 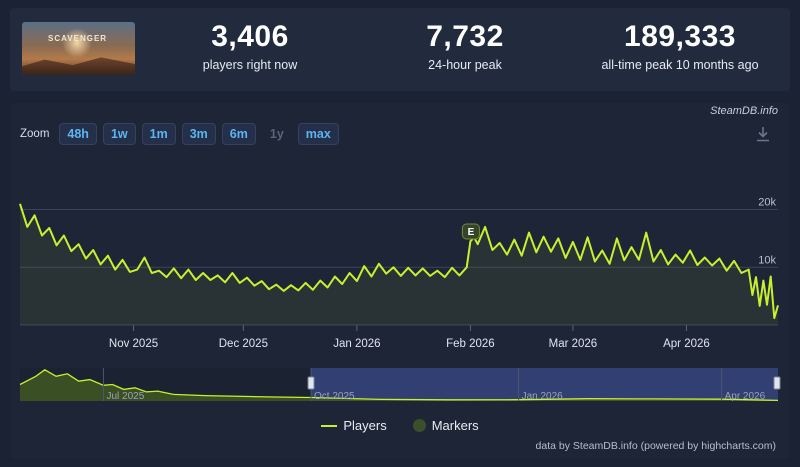 What do you see at coordinates (318, 134) in the screenshot?
I see `zoom-max-button: max` at bounding box center [318, 134].